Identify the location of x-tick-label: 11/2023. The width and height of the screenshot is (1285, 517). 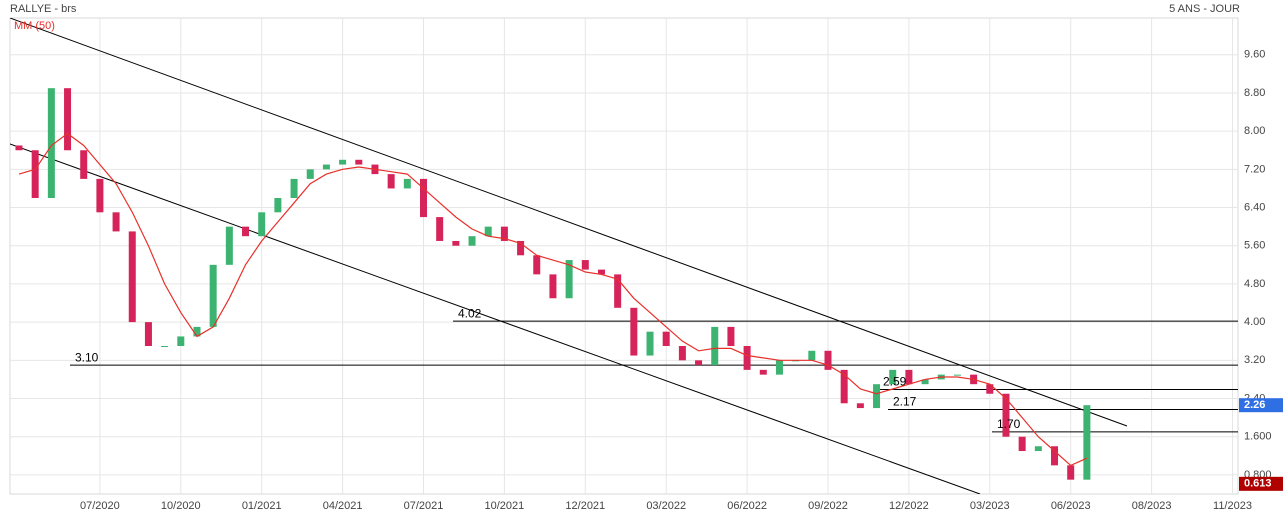
(1232, 506).